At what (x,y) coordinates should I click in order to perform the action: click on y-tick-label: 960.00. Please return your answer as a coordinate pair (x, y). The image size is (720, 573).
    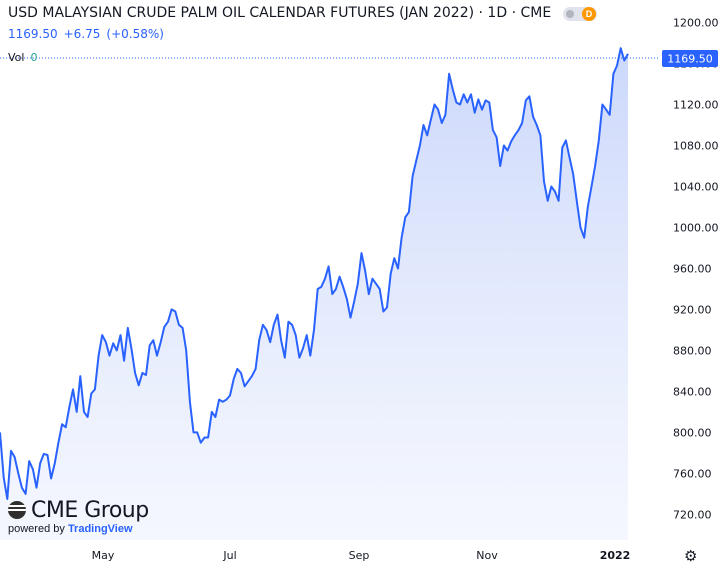
    Looking at the image, I should click on (692, 269).